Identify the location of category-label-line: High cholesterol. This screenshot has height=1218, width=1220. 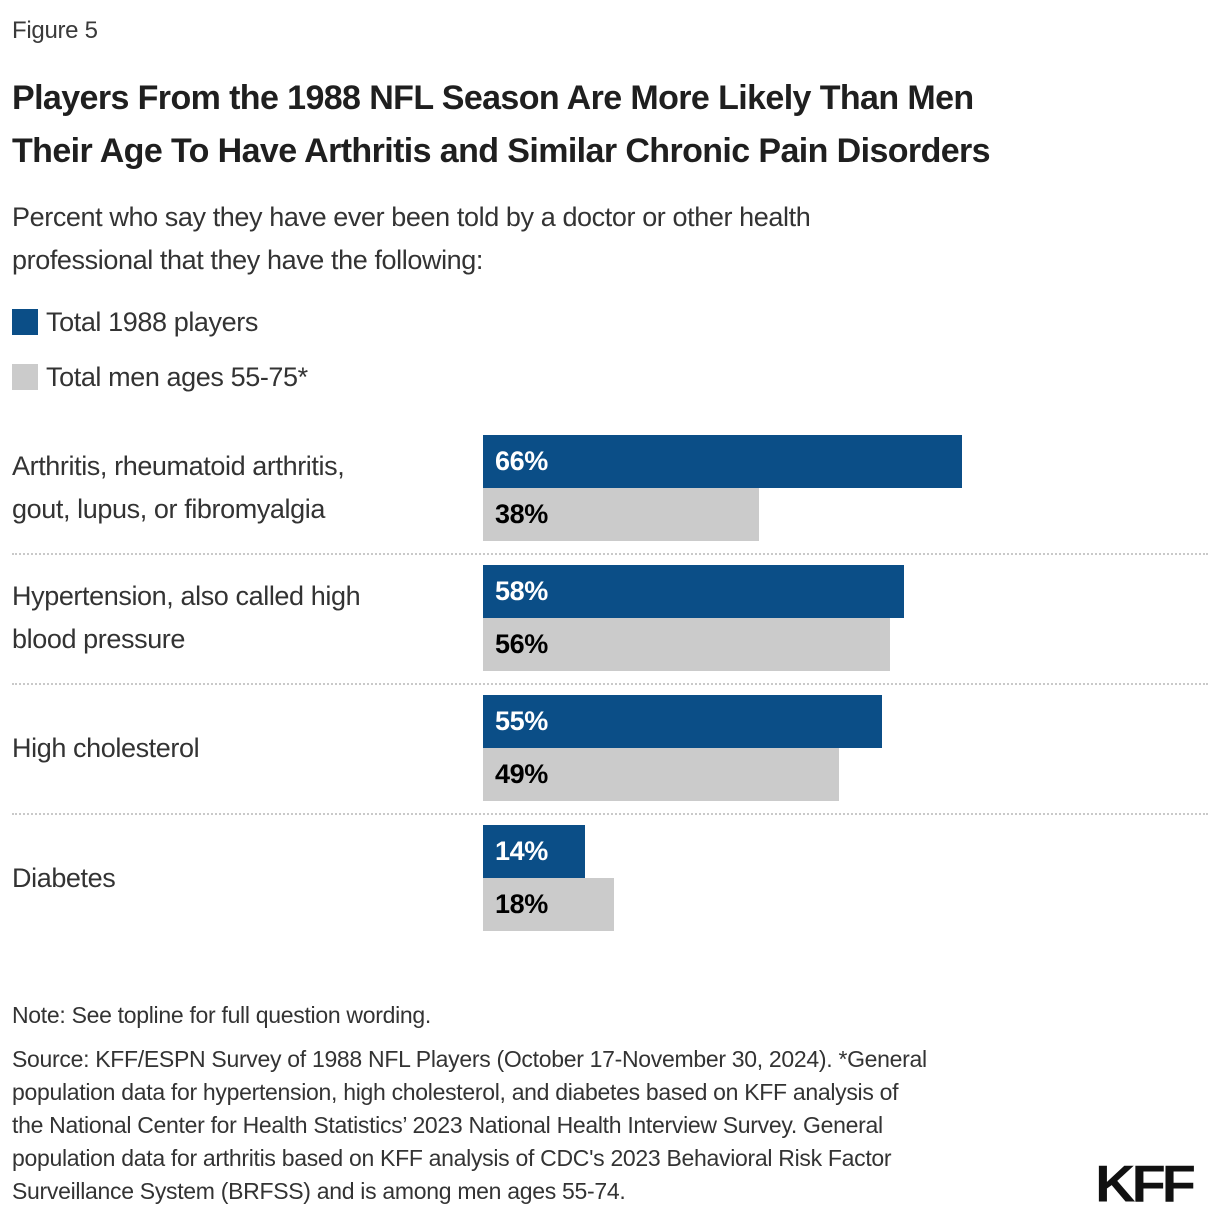
(106, 747).